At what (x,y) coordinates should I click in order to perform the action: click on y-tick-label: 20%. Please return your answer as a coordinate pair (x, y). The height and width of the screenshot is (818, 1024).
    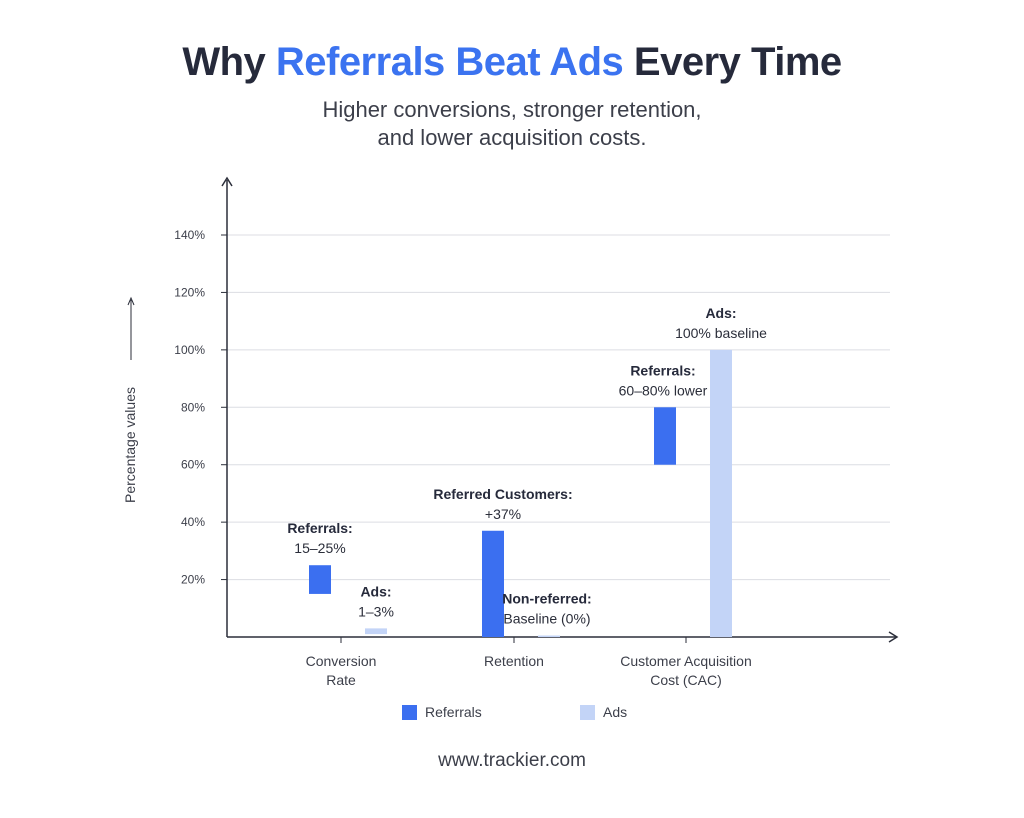
    Looking at the image, I should click on (193, 580).